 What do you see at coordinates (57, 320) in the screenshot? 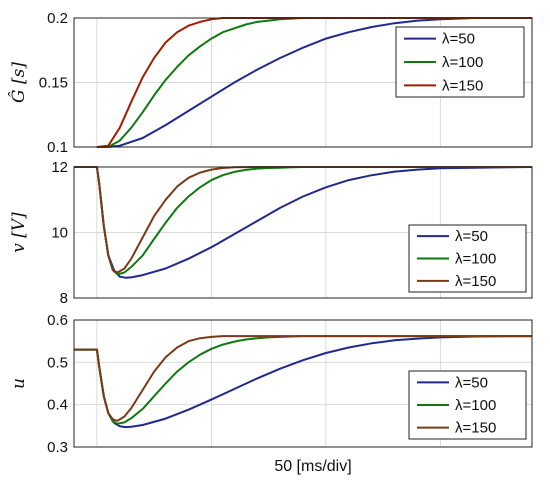
I see `y-tick-label: 0.6` at bounding box center [57, 320].